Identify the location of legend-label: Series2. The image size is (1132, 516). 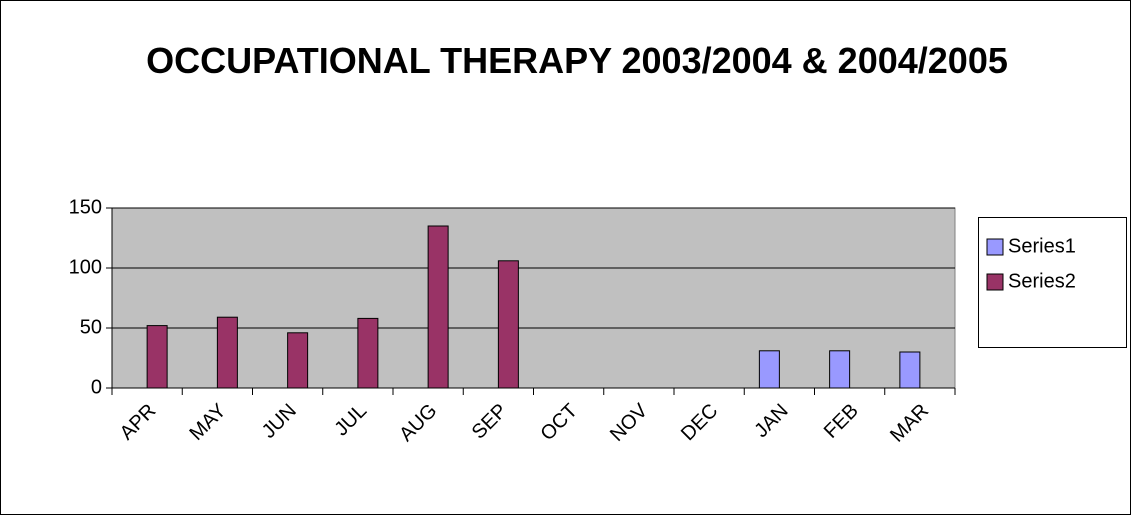
(1042, 281).